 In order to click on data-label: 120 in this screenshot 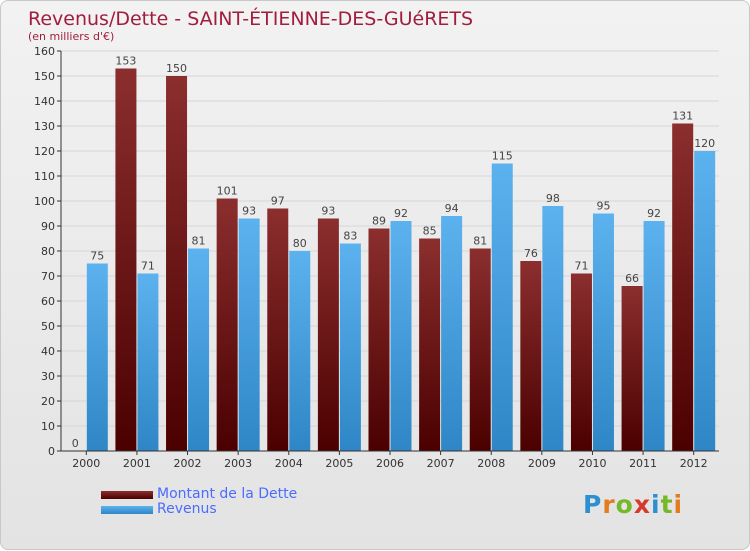, I will do `click(704, 143)`.